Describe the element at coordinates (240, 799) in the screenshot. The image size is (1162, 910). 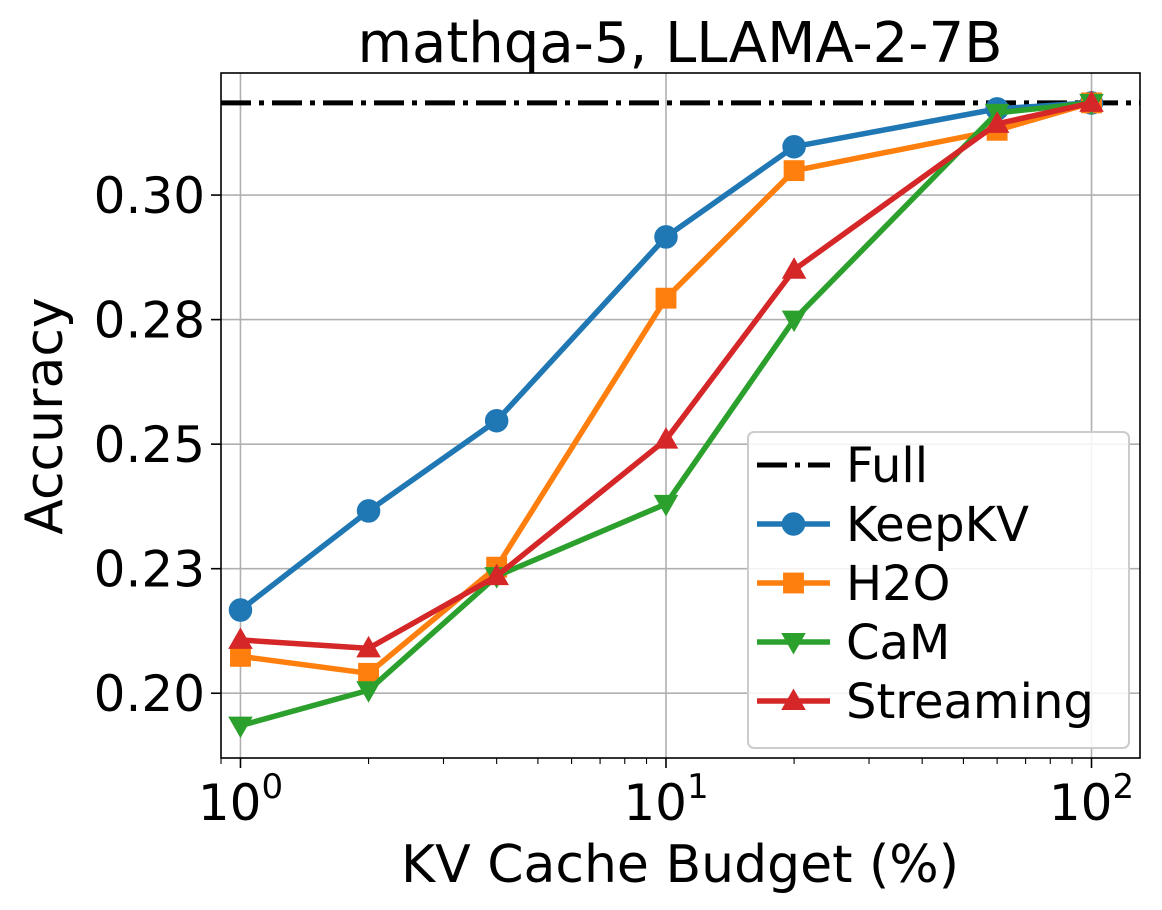
I see `x-tick-label: 10⁰` at that location.